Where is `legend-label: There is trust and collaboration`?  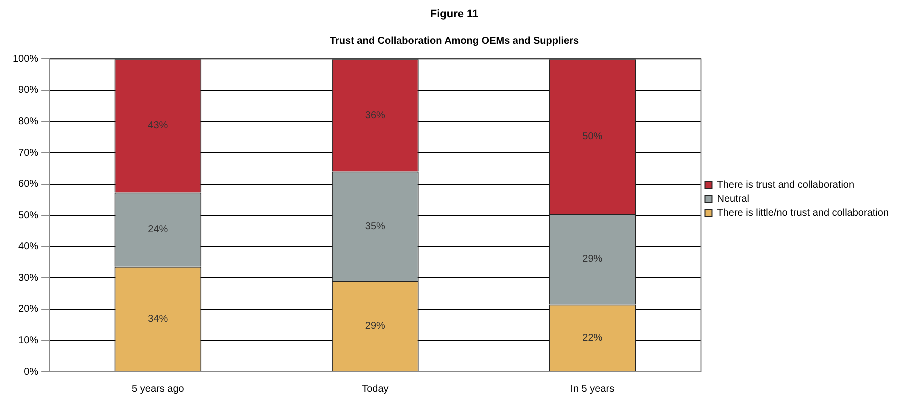
legend-label: There is trust and collaboration is located at coordinates (786, 185).